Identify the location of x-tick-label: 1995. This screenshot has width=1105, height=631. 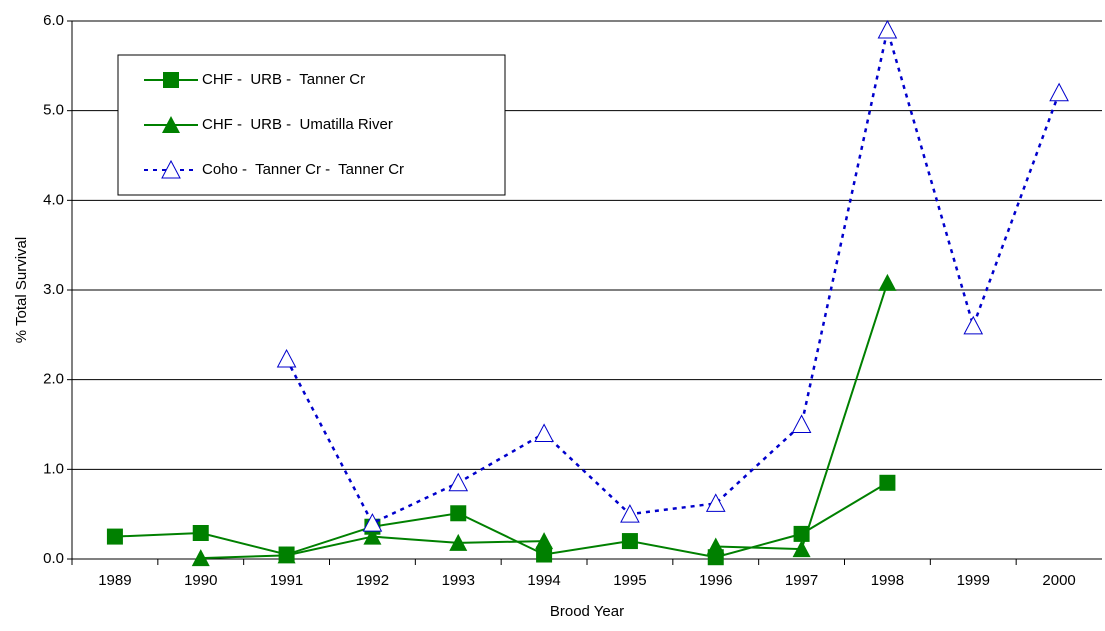
(629, 580).